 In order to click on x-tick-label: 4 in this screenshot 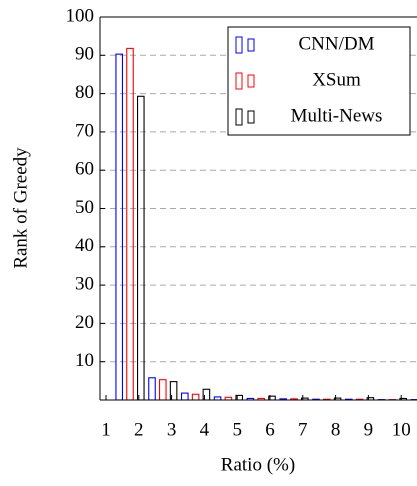, I will do `click(205, 429)`.